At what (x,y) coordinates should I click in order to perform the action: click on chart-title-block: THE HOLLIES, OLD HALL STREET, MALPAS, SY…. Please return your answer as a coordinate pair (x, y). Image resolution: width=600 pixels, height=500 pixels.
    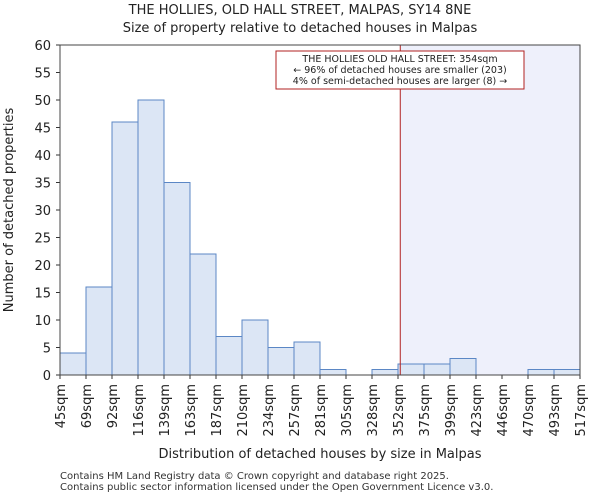
    Looking at the image, I should click on (300, 20).